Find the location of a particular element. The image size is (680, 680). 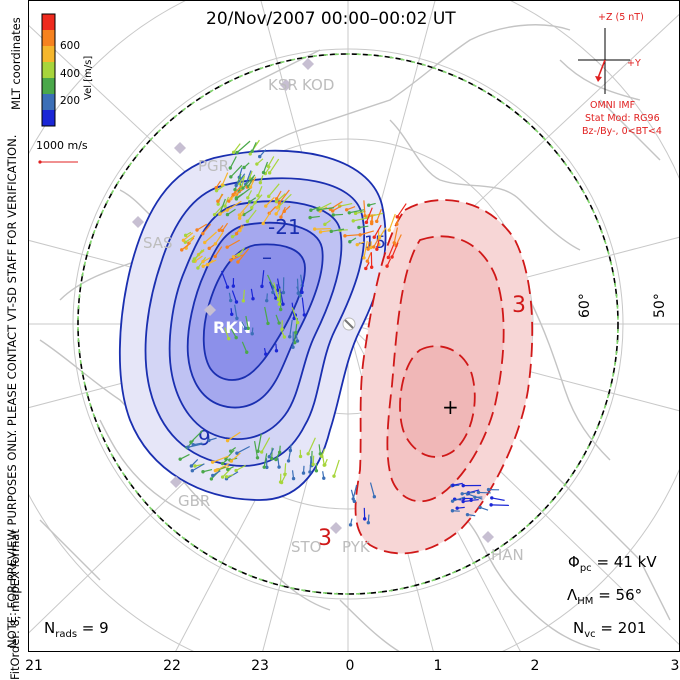

scale-tick-600: 600 is located at coordinates (70, 46).